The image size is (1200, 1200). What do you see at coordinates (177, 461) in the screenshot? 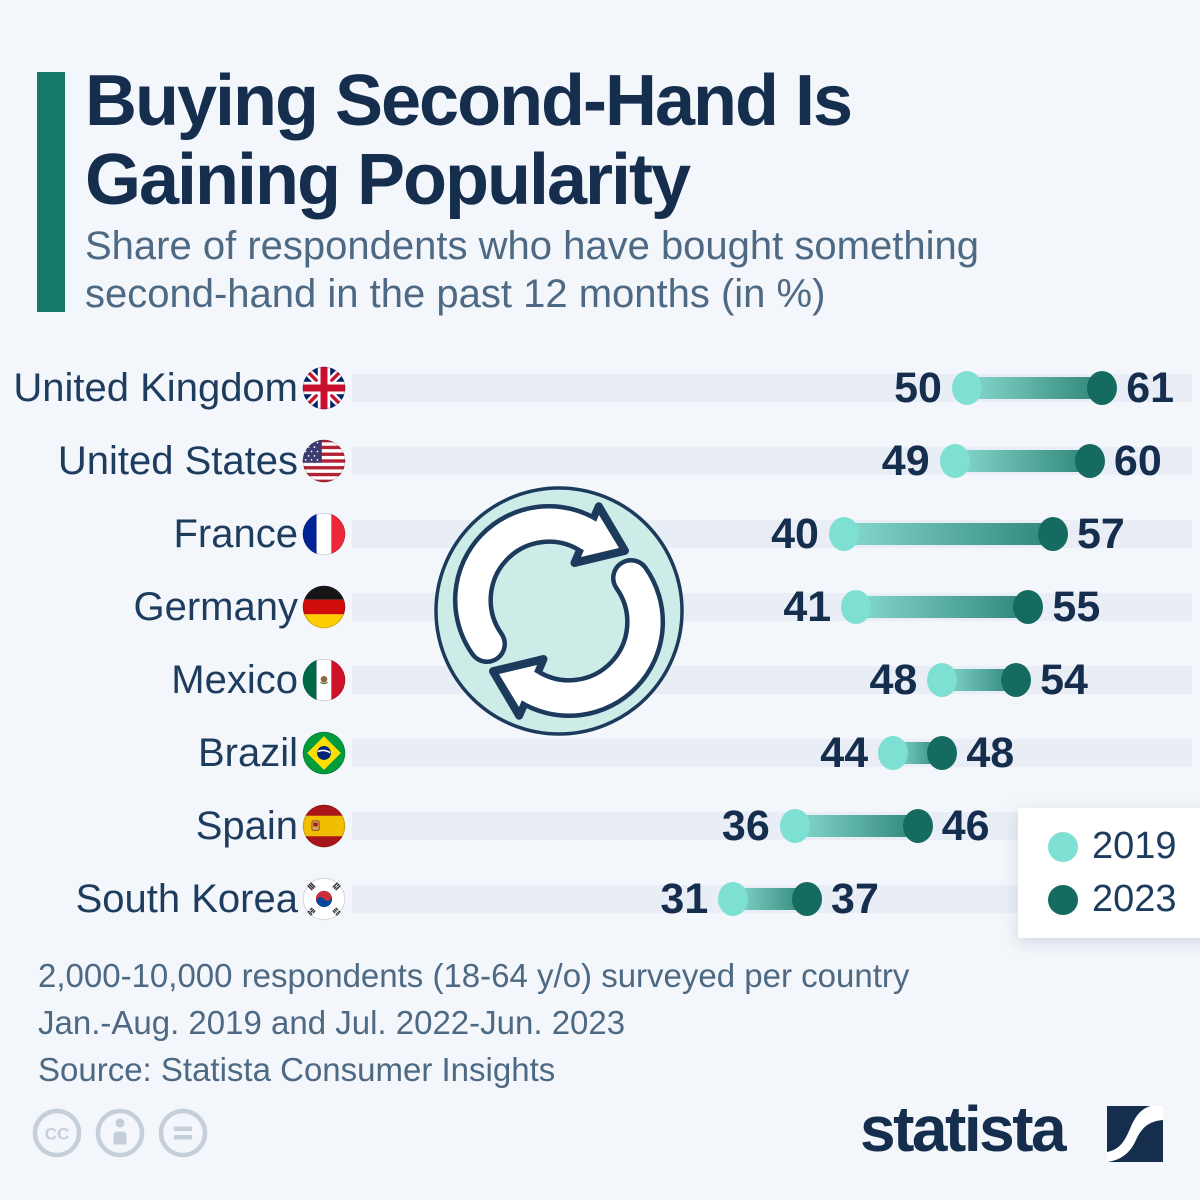
I see `country-label: United States` at bounding box center [177, 461].